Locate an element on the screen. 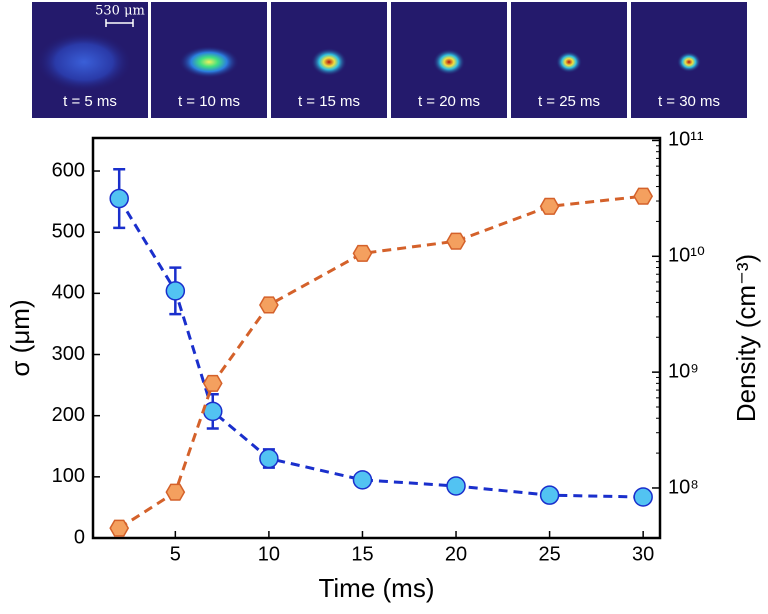 The width and height of the screenshot is (768, 614). y-tick-label: 400 is located at coordinates (68, 293).